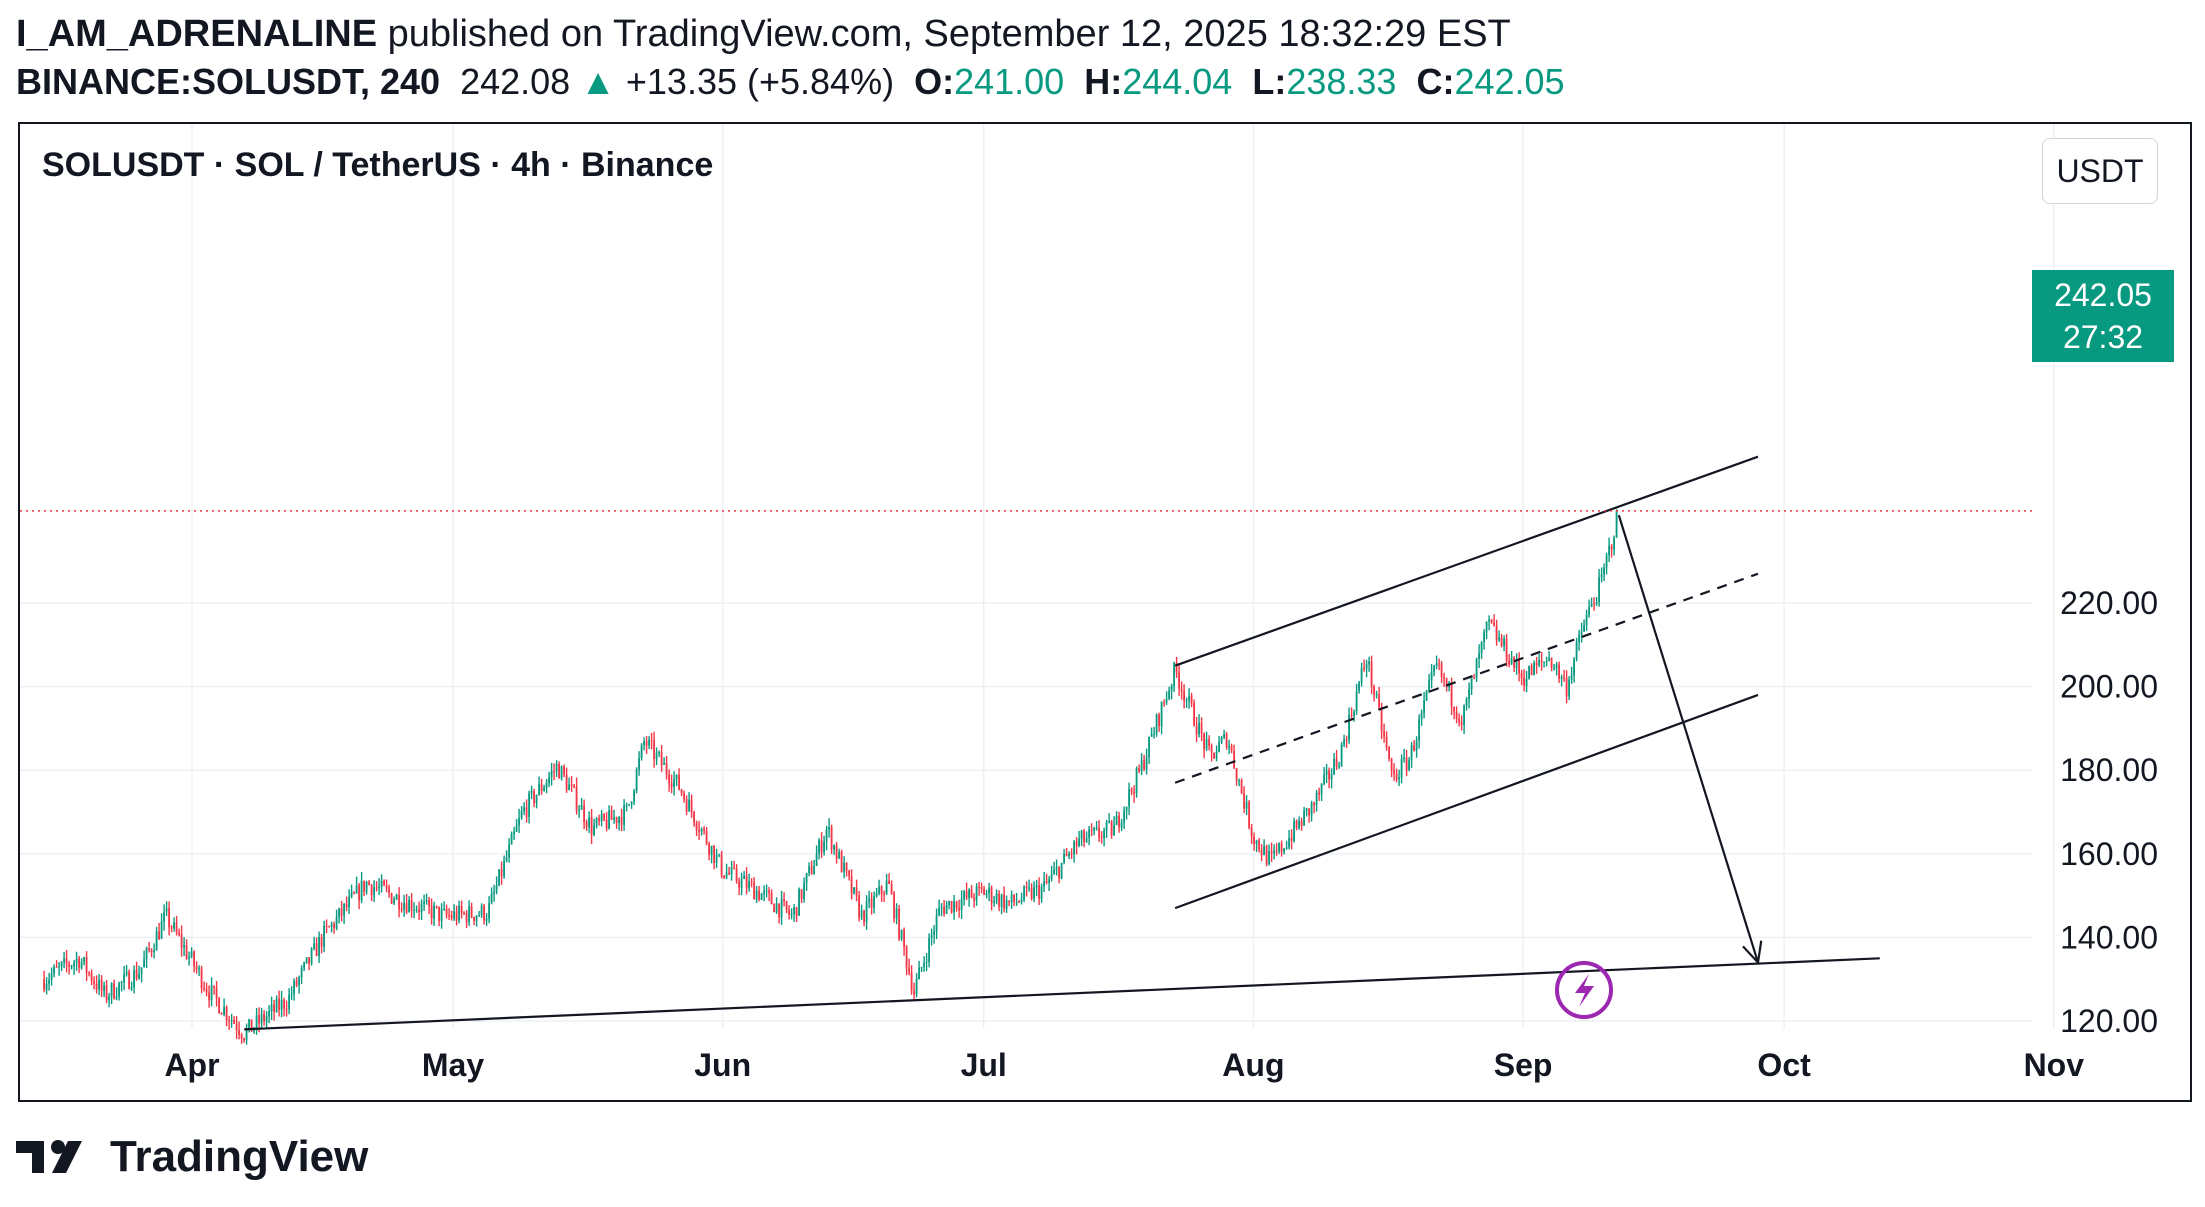 This screenshot has height=1207, width=2205. I want to click on x-tick-label: Apr, so click(191, 1065).